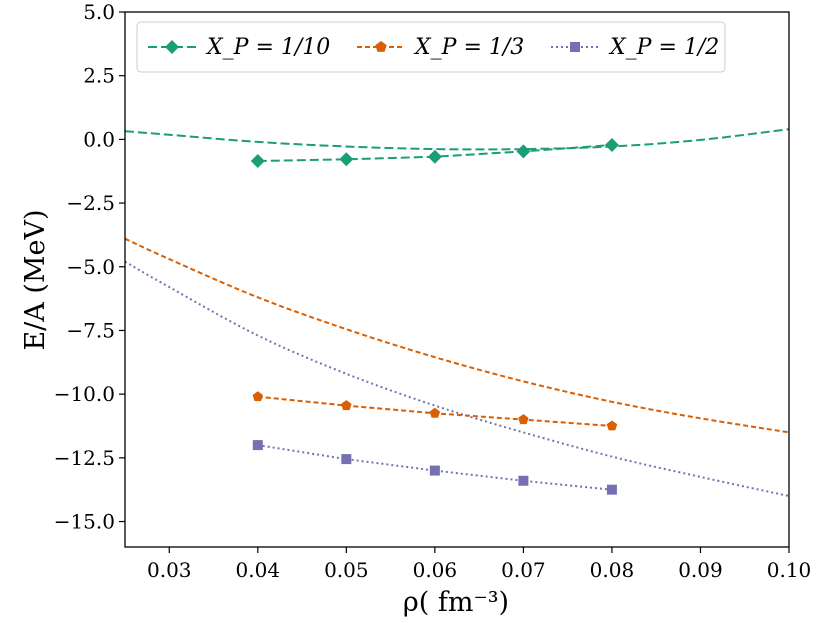 The height and width of the screenshot is (623, 830). Describe the element at coordinates (35, 279) in the screenshot. I see `y-axis-label: E/A (MeV)` at that location.